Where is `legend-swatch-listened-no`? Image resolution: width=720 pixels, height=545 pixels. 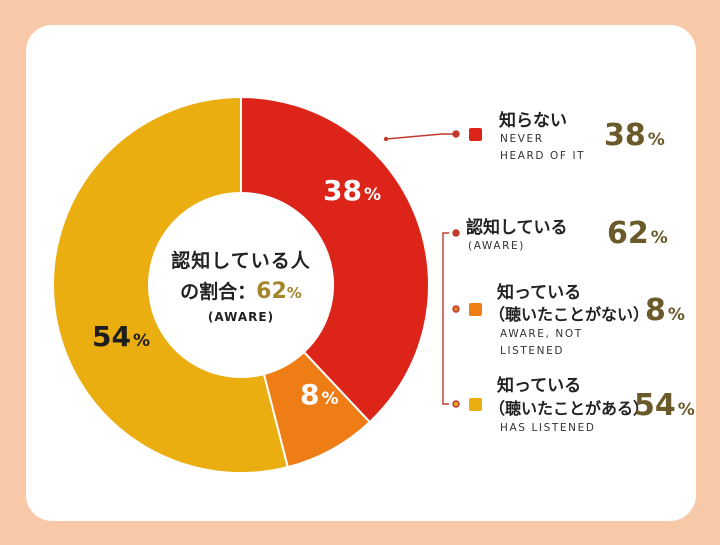
legend-swatch-listened-no is located at coordinates (475, 309).